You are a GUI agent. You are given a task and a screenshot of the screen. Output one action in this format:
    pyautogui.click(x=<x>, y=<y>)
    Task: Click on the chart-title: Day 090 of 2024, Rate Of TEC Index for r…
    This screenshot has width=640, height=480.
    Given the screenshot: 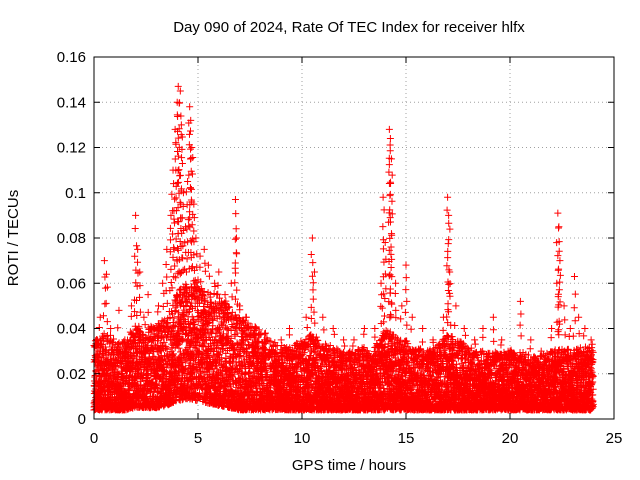 What is the action you would take?
    pyautogui.click(x=349, y=27)
    